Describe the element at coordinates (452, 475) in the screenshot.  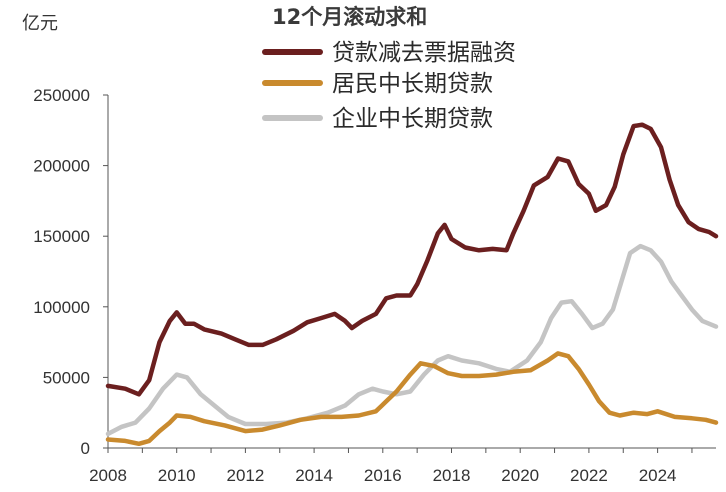
I see `x-tick-label: 2018` at that location.